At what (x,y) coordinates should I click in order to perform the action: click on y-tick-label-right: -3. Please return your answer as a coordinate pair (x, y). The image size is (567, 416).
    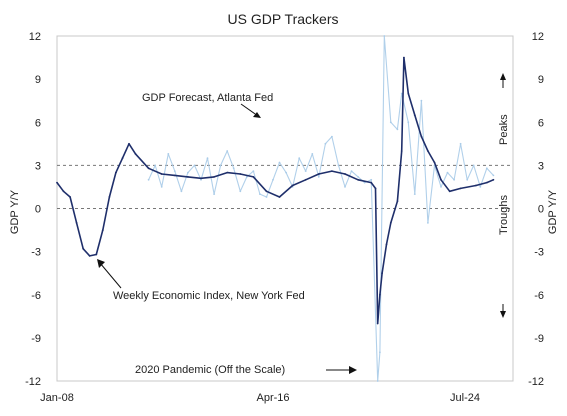
    Looking at the image, I should click on (539, 253).